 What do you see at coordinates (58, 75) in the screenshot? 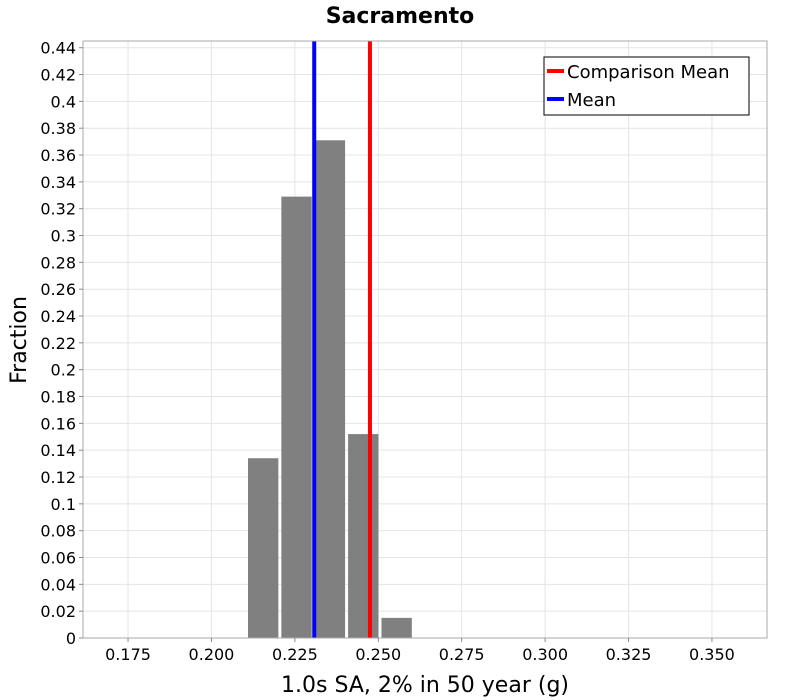
I see `y-tick-label: 0.42` at bounding box center [58, 75].